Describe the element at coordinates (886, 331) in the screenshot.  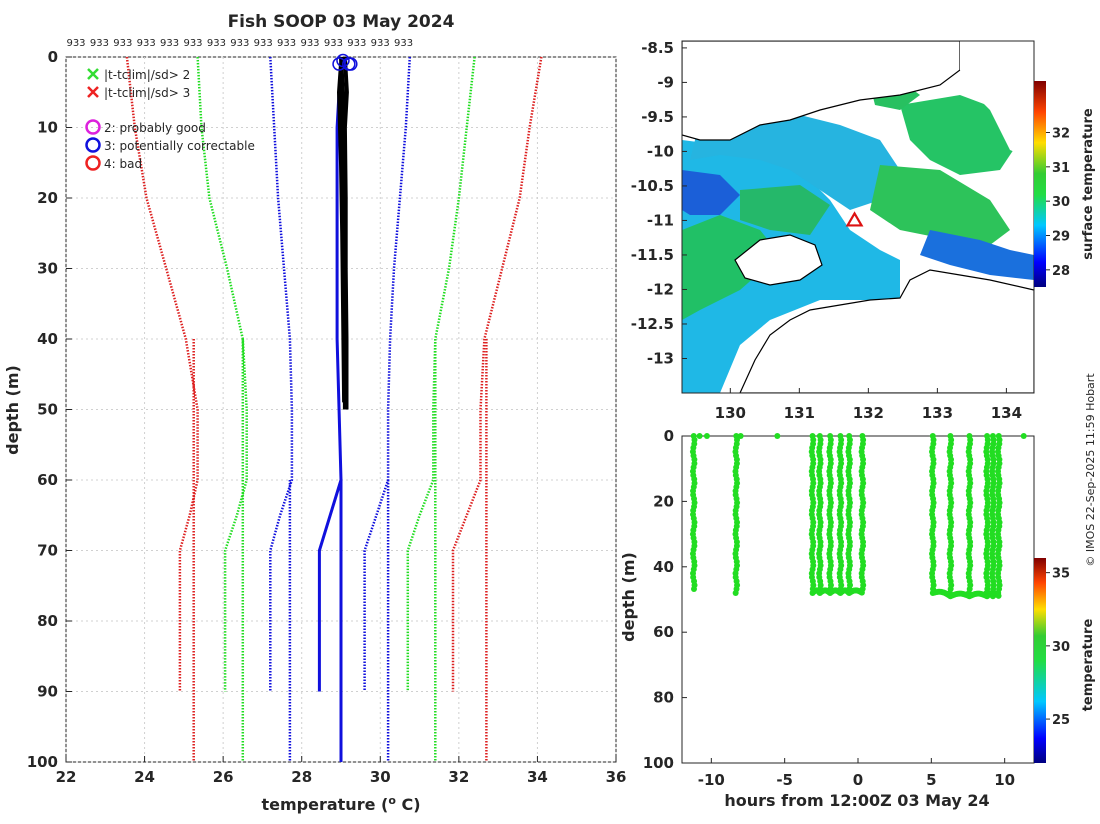
I see `land-coast-south` at that location.